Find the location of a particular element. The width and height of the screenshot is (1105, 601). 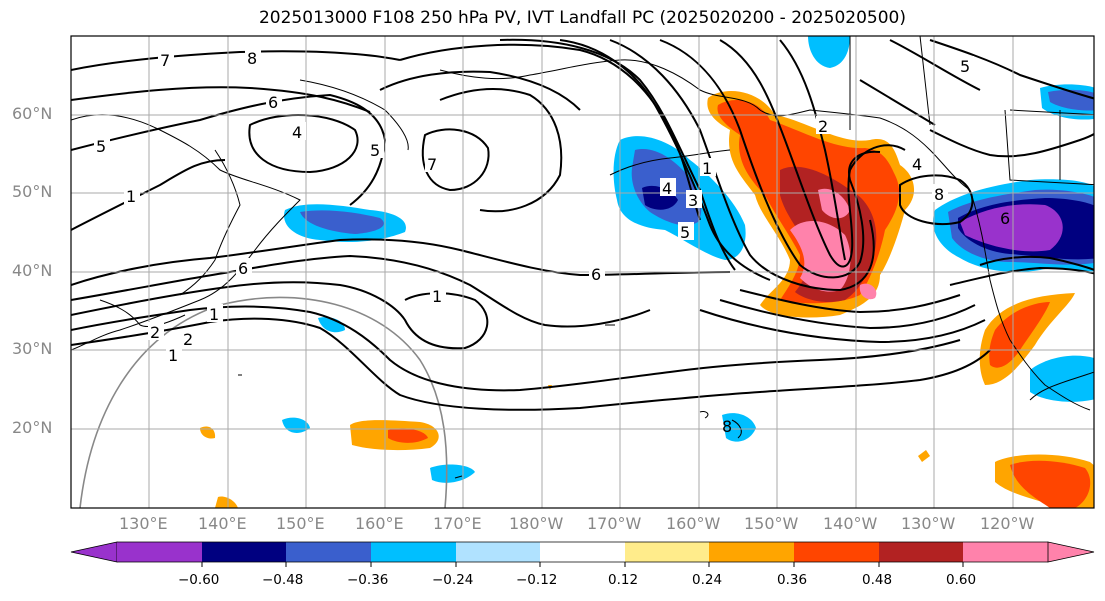

lon-label: 160°E is located at coordinates (379, 523).